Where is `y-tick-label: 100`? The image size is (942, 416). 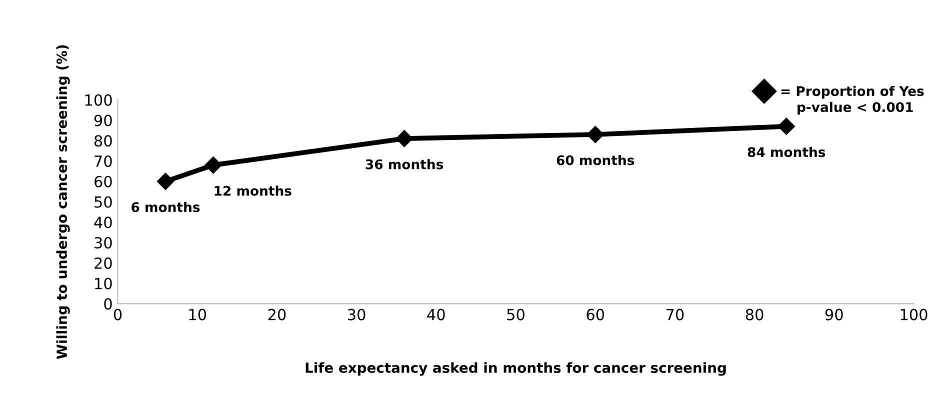 y-tick-label: 100 is located at coordinates (98, 100).